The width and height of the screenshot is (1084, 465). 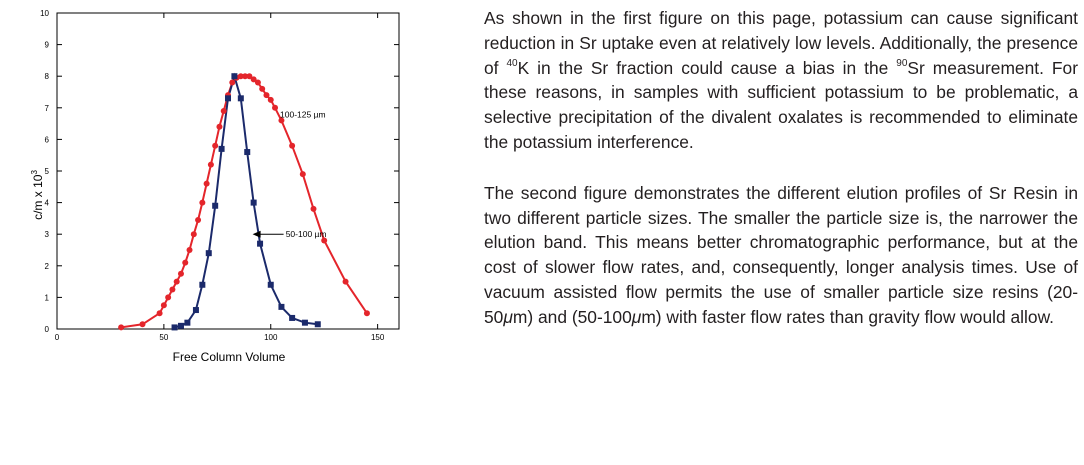 What do you see at coordinates (378, 337) in the screenshot?
I see `x-tick-label: 150` at bounding box center [378, 337].